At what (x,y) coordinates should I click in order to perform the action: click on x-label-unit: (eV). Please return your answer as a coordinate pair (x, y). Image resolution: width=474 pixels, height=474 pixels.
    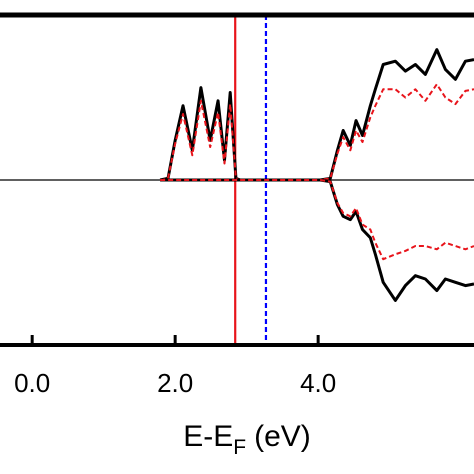
    Looking at the image, I should click on (282, 436).